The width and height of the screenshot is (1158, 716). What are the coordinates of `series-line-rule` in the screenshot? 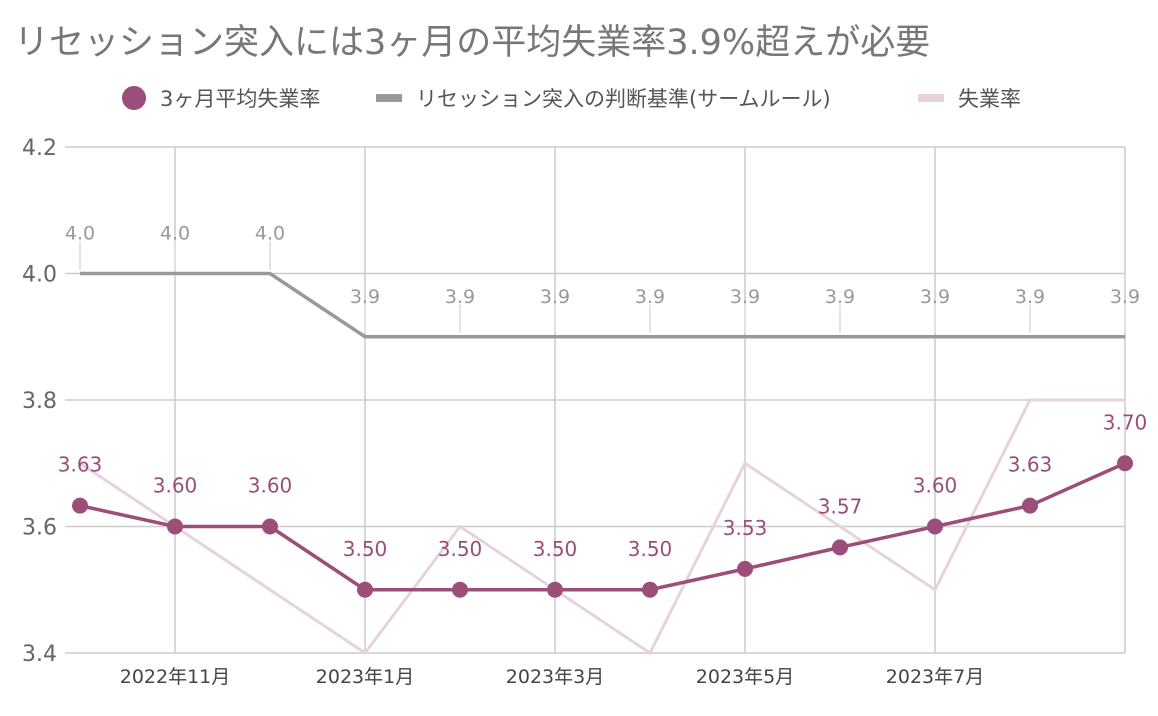 It's located at (602, 305).